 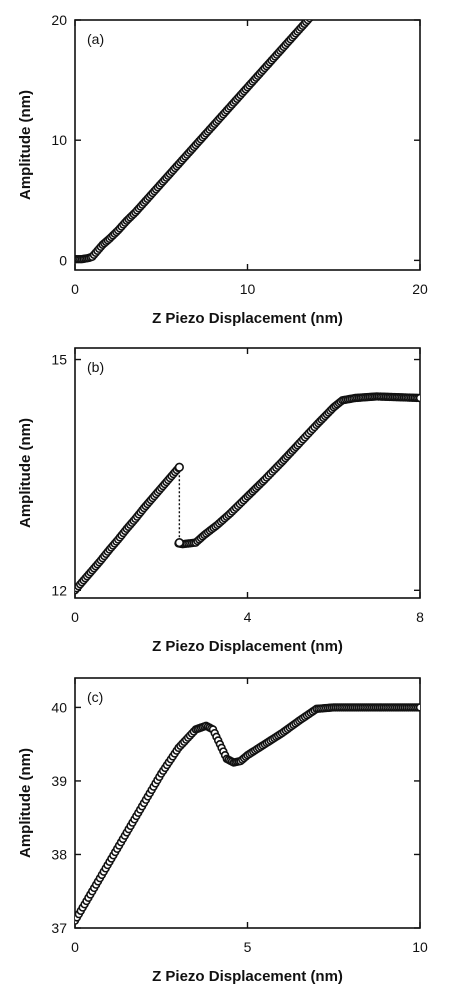 I want to click on panel-a-xtick-label: 20, so click(x=420, y=289).